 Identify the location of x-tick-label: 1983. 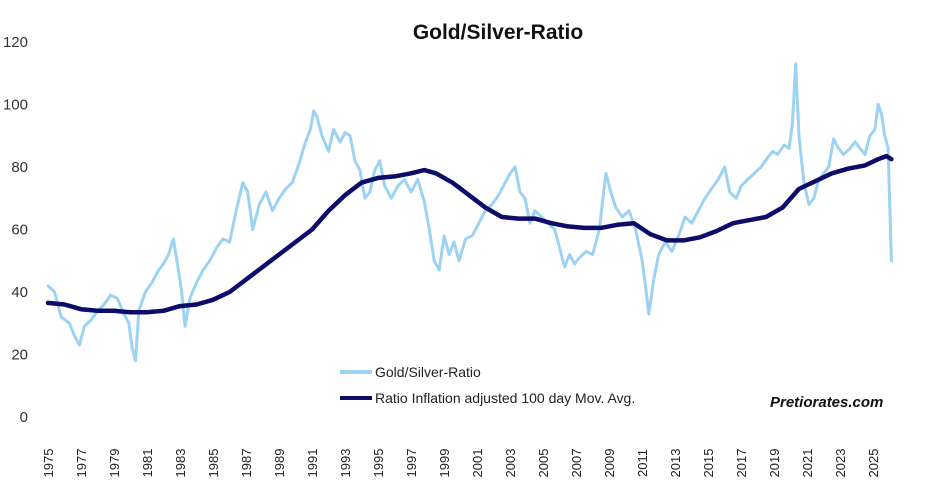
(180, 463).